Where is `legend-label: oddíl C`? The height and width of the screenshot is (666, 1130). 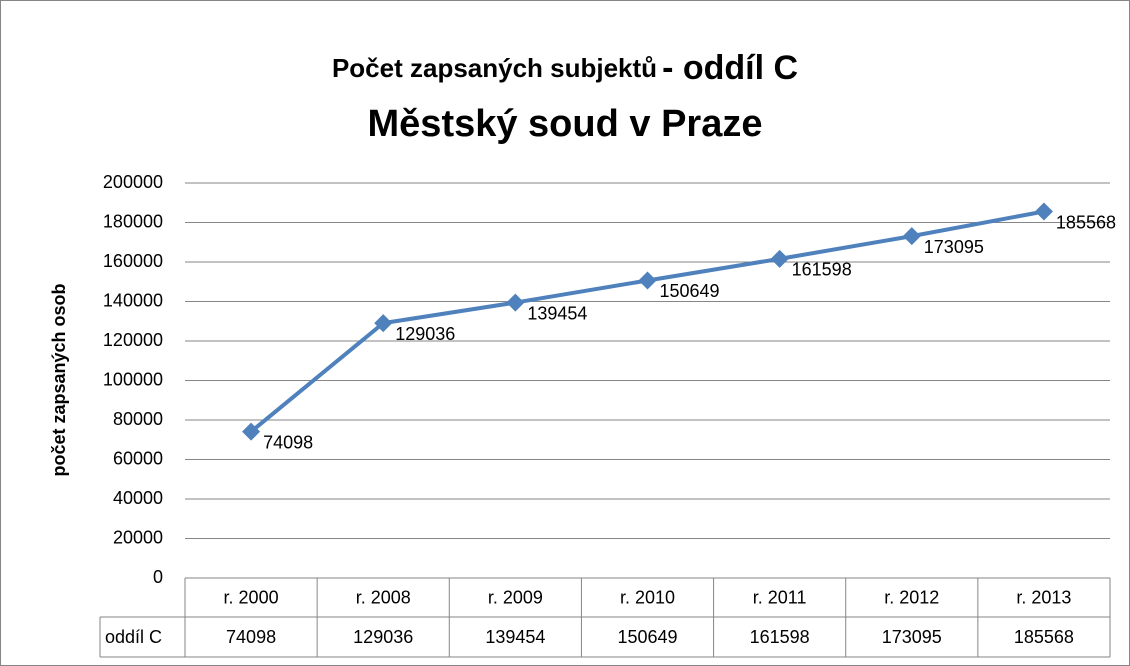 legend-label: oddíl C is located at coordinates (133, 637).